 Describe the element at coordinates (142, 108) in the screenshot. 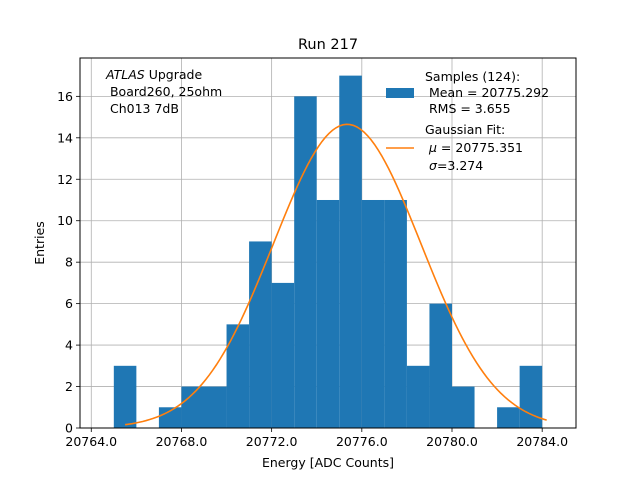

I see `channel-line: Ch013 7dB` at that location.